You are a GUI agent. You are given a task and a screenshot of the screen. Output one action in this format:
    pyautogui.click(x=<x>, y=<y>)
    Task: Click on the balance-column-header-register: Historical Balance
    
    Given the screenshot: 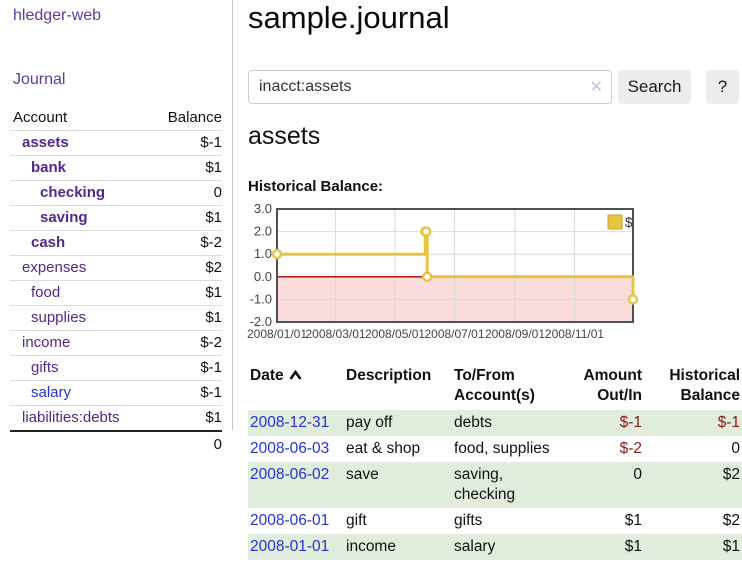 What is the action you would take?
    pyautogui.click(x=704, y=385)
    